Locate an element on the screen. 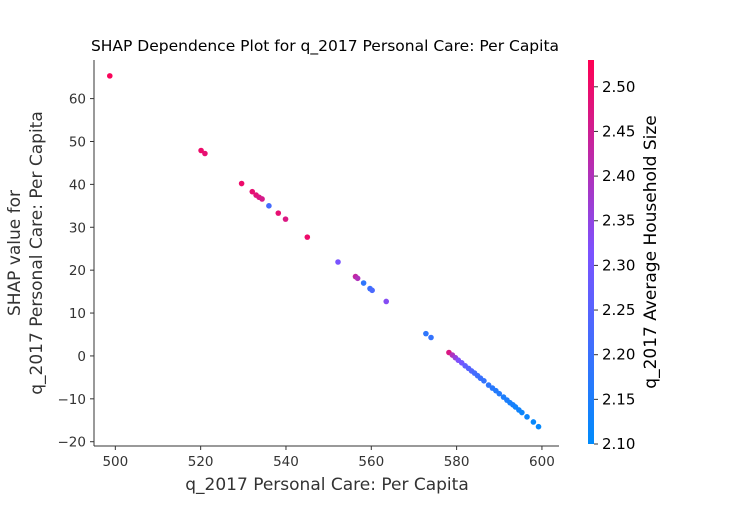  y-tick-label: 10 is located at coordinates (77, 314).